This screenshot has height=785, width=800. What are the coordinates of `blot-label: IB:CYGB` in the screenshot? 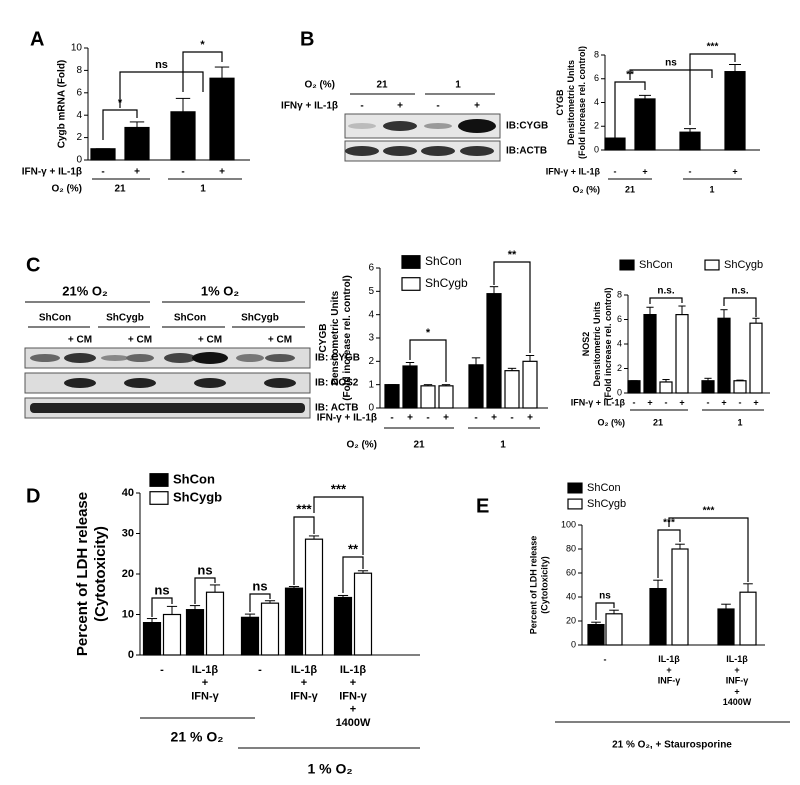 It's located at (527, 126).